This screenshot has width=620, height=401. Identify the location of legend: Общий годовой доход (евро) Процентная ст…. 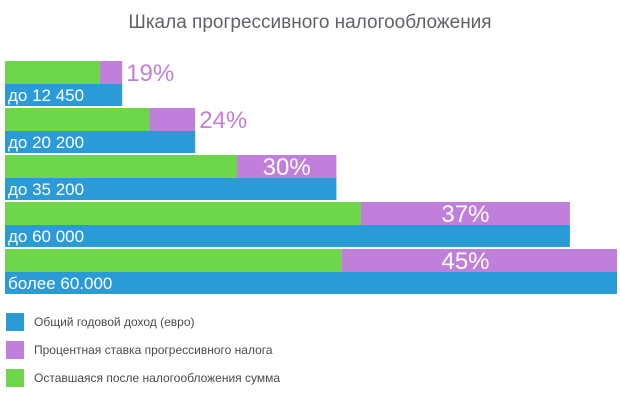
(143, 350).